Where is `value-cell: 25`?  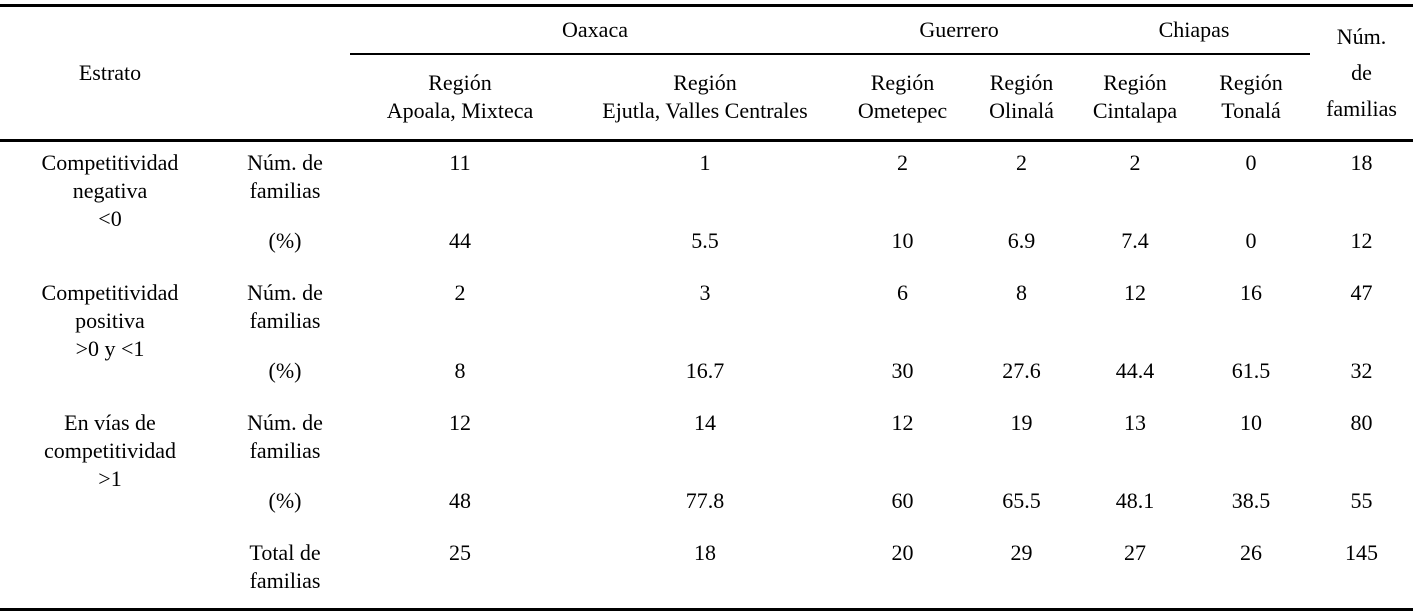
value-cell: 25 is located at coordinates (460, 552).